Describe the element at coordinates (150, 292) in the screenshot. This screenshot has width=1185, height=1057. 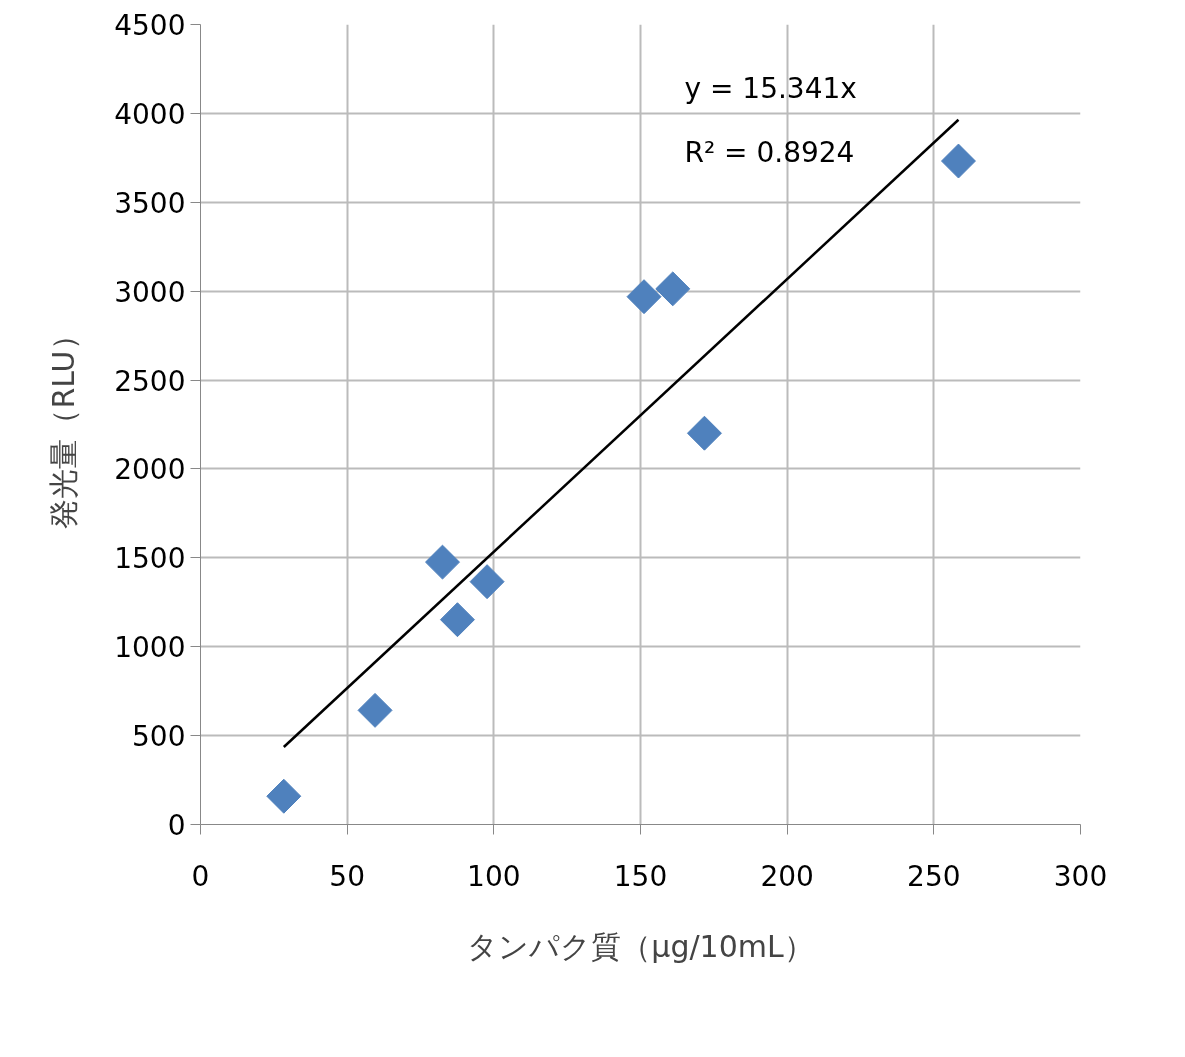
I see `y-tick-label: 3000` at that location.